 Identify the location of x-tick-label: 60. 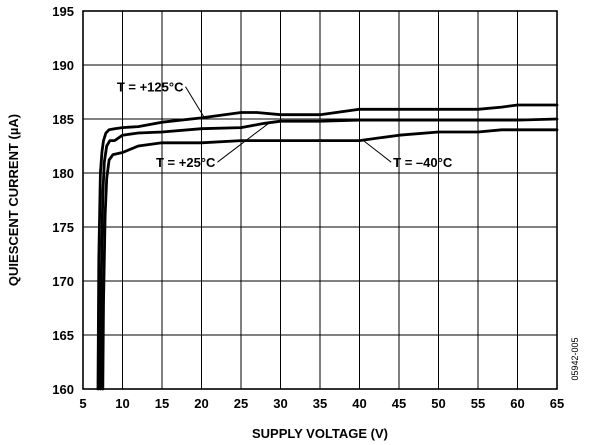
(517, 403).